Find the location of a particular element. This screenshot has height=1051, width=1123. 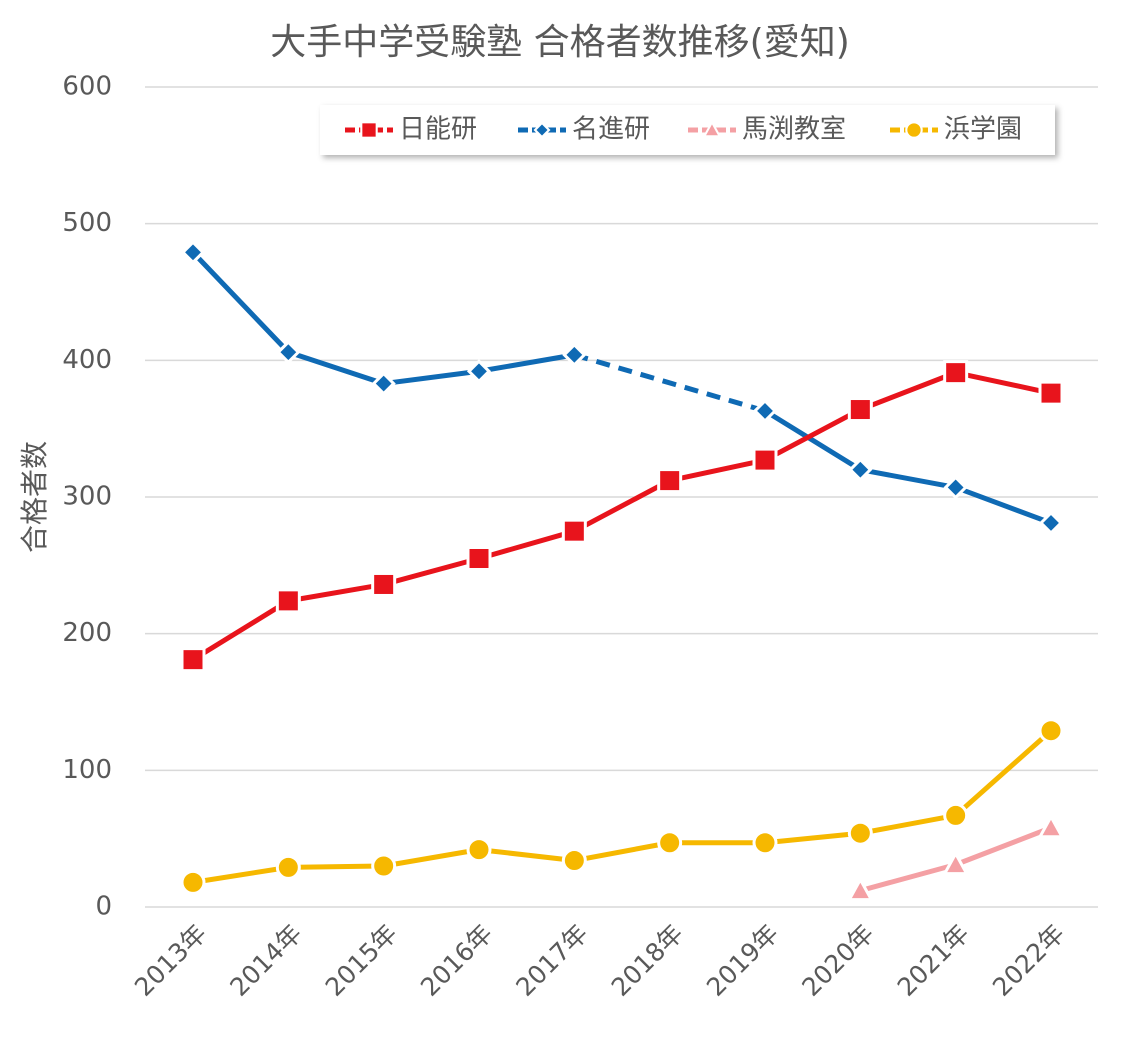

x-tick-label: 2018年 is located at coordinates (647, 960).